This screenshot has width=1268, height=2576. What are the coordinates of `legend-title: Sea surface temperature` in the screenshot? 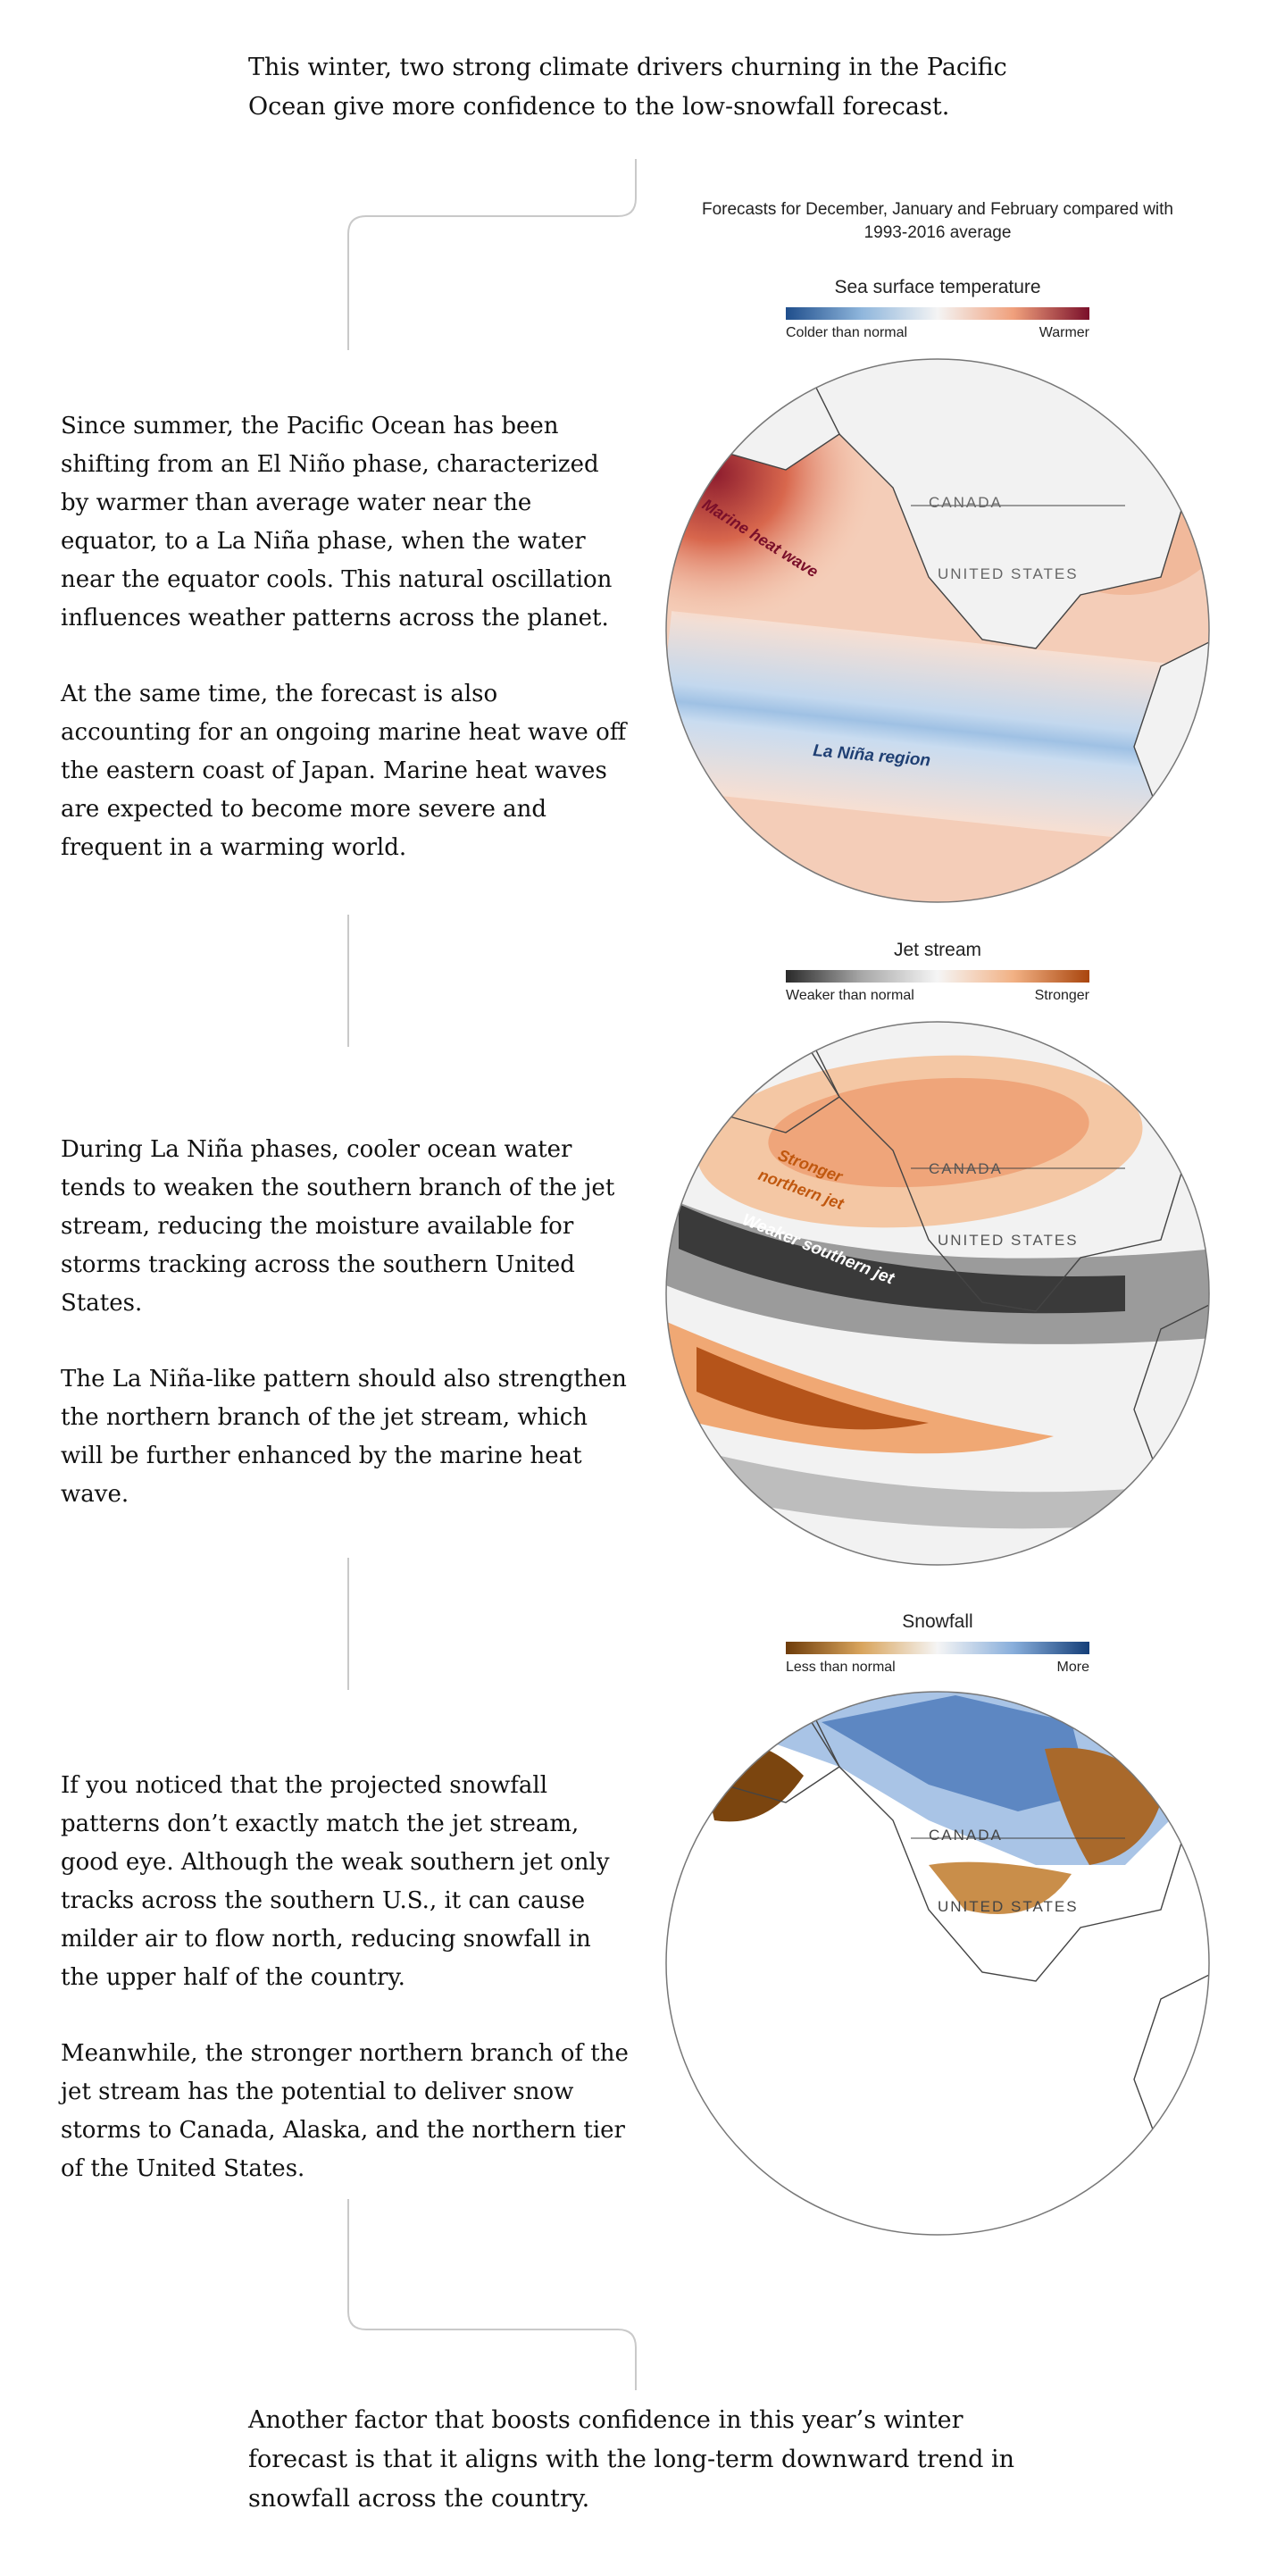 It's located at (937, 287).